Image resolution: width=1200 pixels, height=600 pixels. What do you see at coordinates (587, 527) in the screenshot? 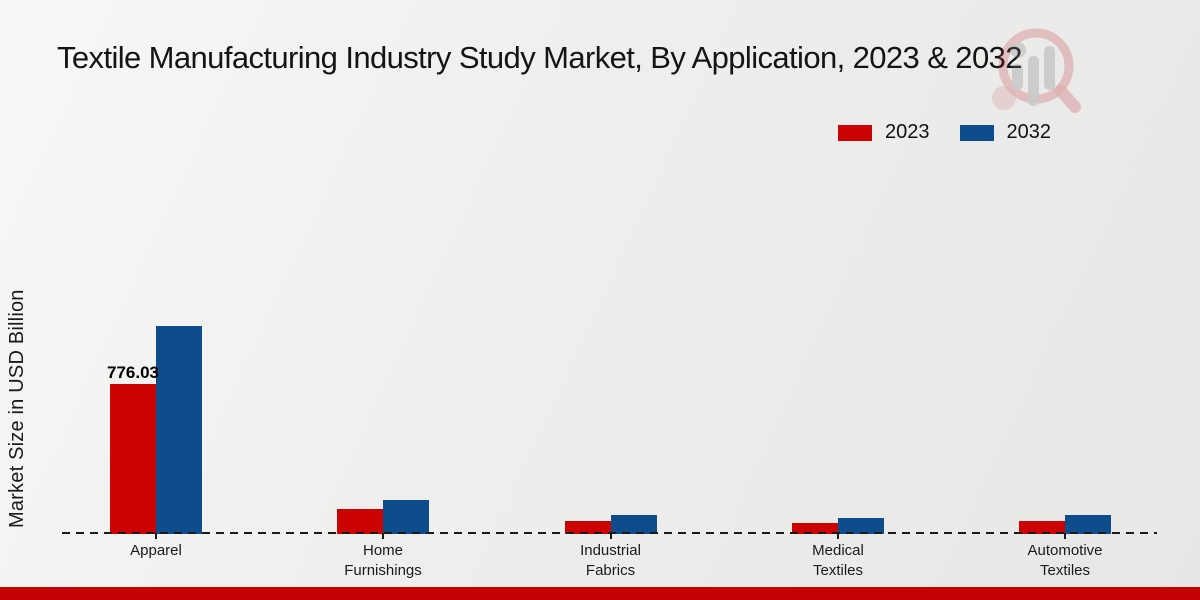
I see `bar-2023-industrial-fabrics` at bounding box center [587, 527].